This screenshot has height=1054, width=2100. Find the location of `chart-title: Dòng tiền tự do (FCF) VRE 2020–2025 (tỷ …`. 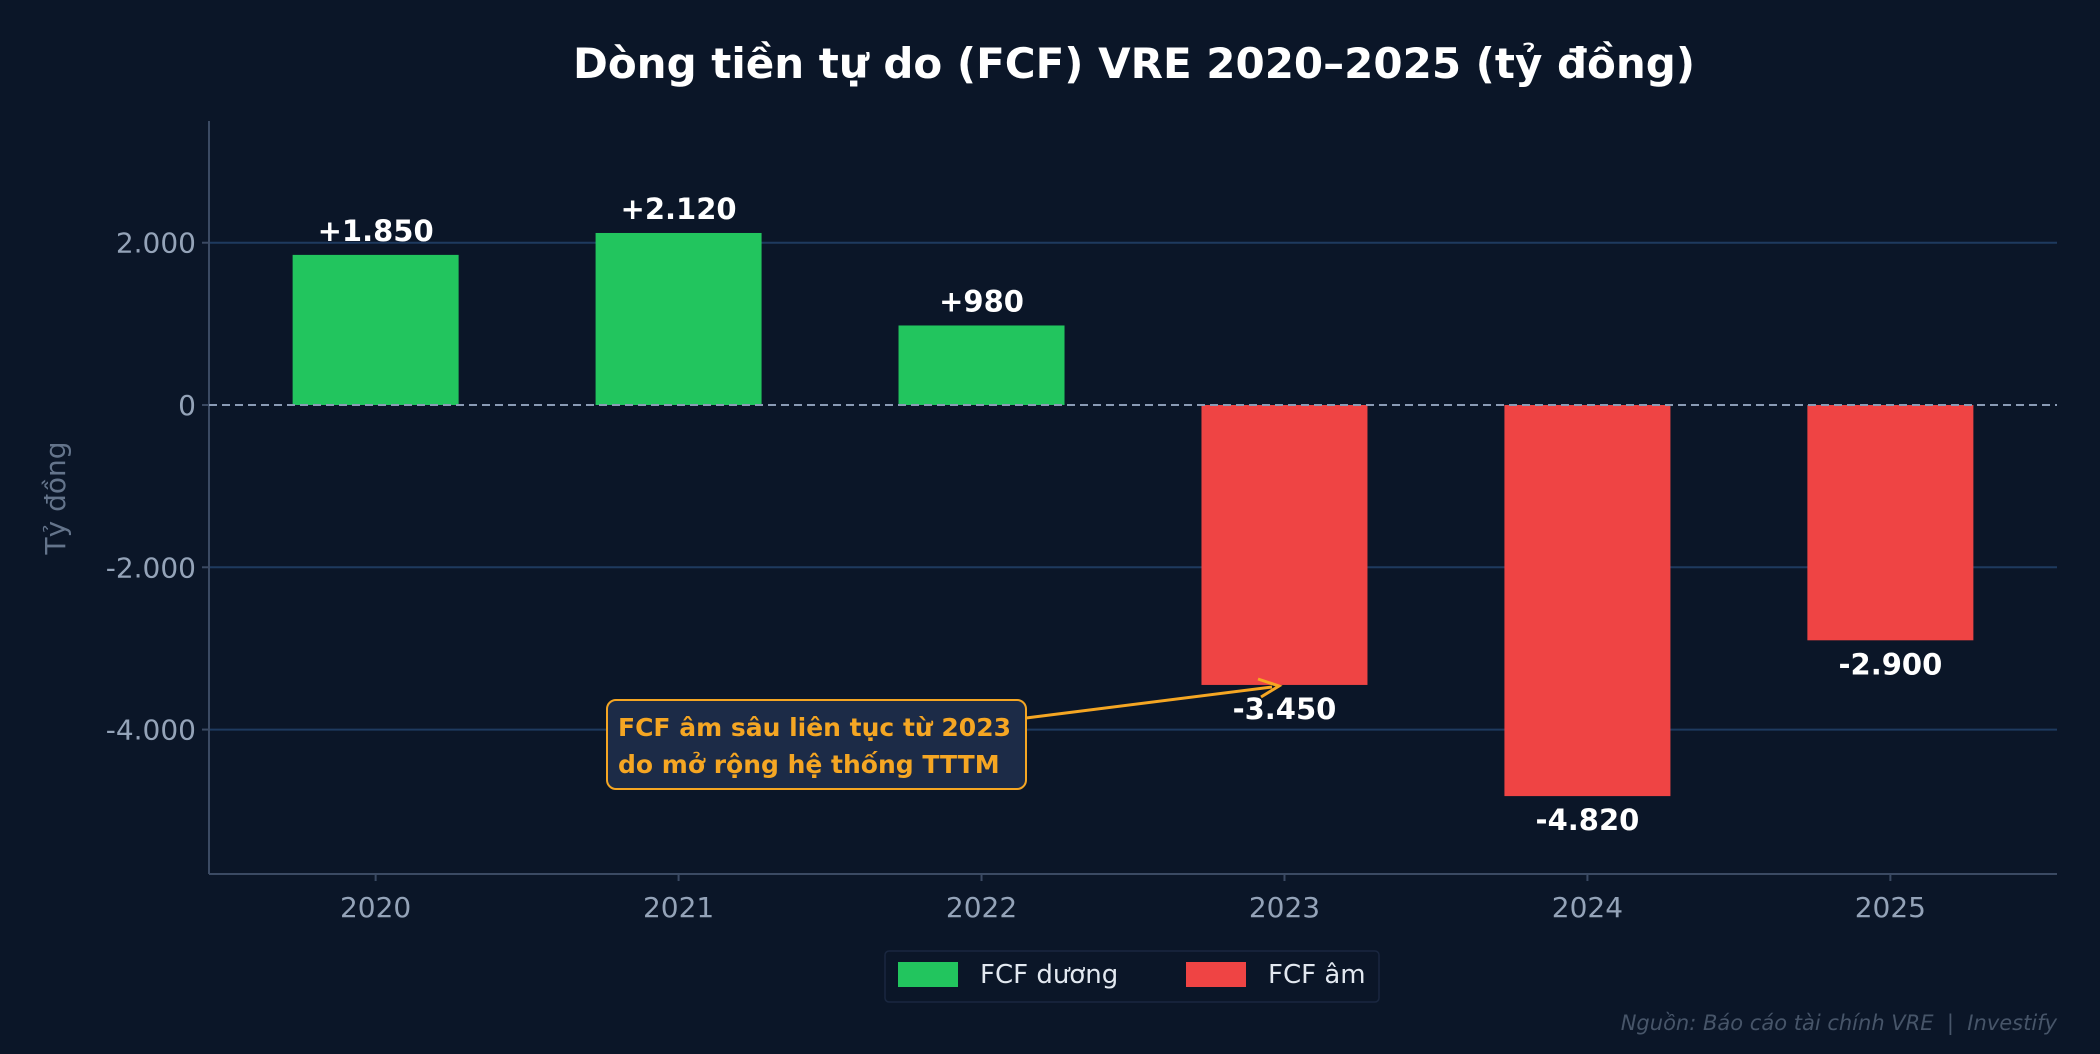

chart-title: Dòng tiền tự do (FCF) VRE 2020–2025 (tỷ … is located at coordinates (1134, 63).